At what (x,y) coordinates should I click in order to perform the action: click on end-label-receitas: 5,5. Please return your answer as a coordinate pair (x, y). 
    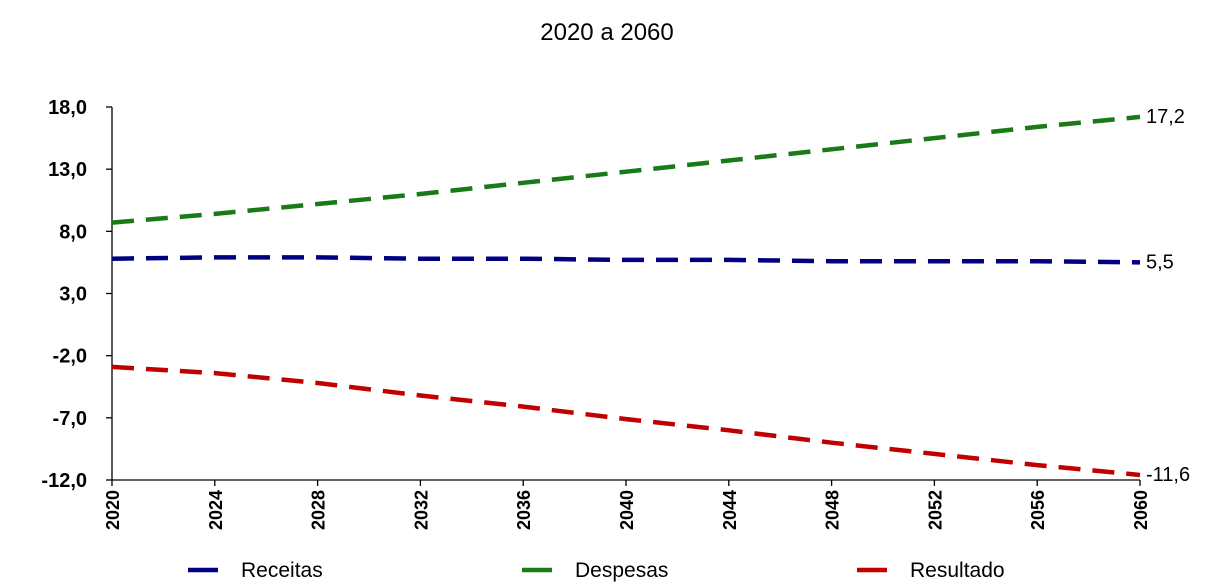
    Looking at the image, I should click on (1160, 262).